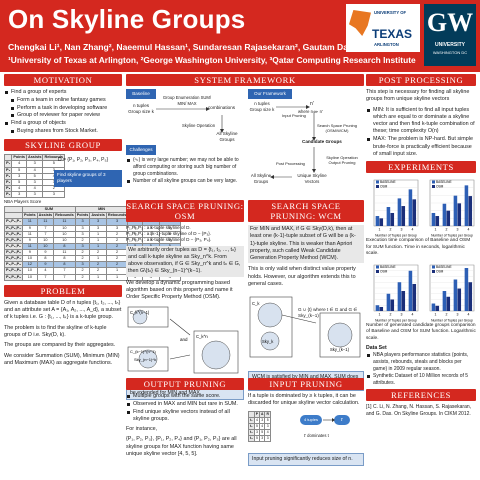 The image size is (480, 480). I want to click on all-groups-label: All Skyline Groups, so click(227, 137).